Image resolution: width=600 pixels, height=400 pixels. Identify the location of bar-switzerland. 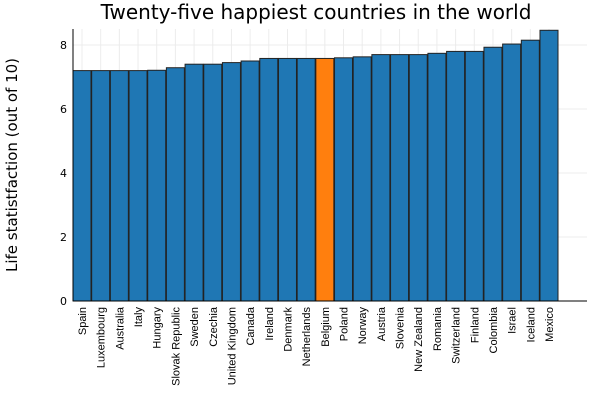
(456, 176).